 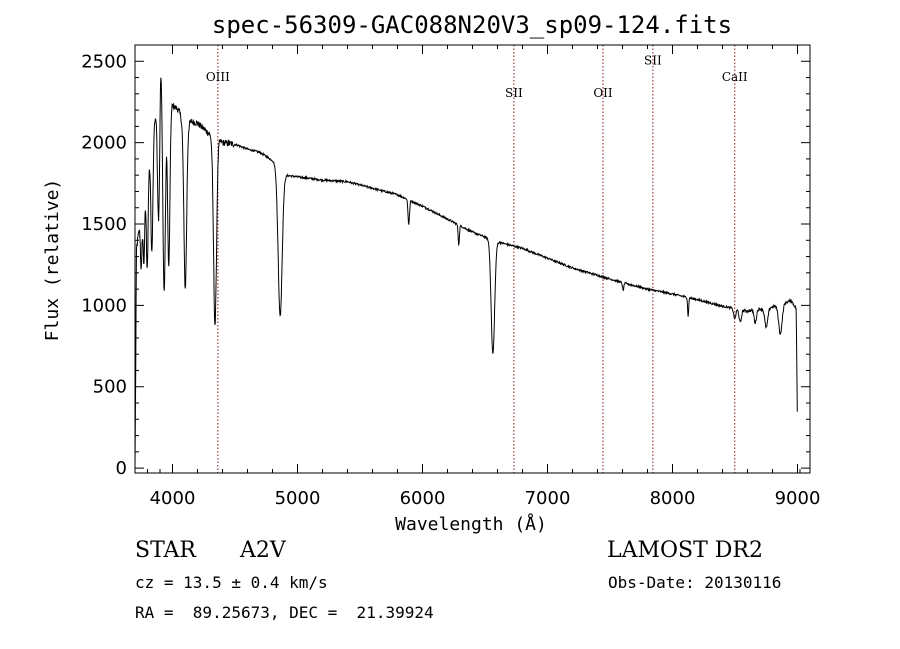 What do you see at coordinates (263, 550) in the screenshot?
I see `object-subclass: A2V` at bounding box center [263, 550].